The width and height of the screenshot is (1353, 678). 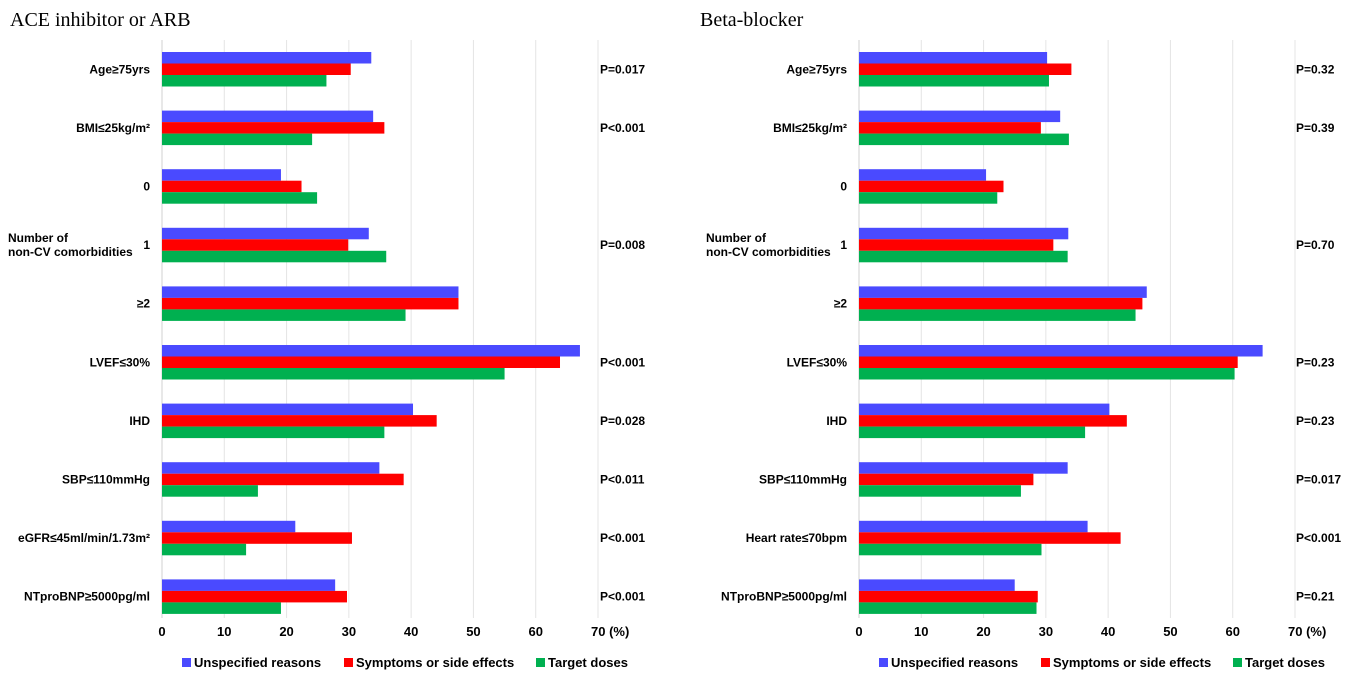 I want to click on p-value-label: P=0.017, so click(x=622, y=69).